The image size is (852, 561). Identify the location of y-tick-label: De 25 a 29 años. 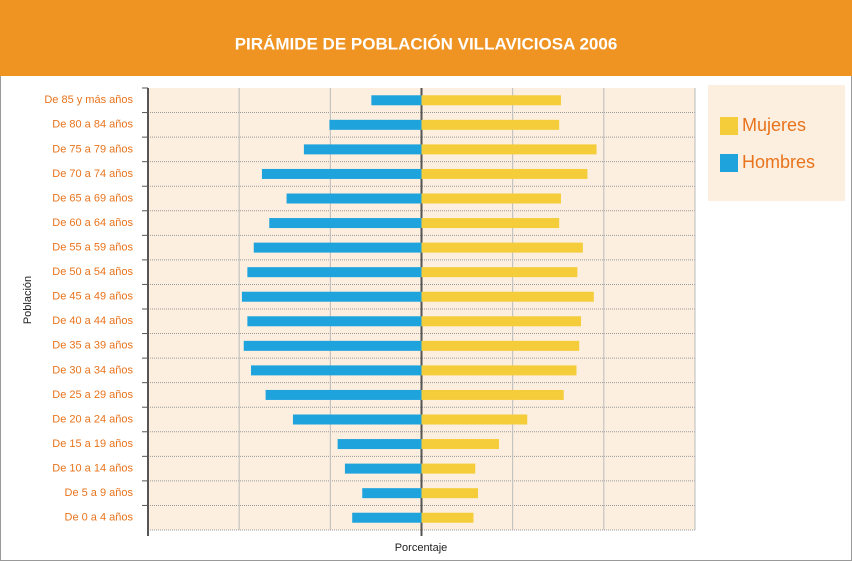
(92, 395).